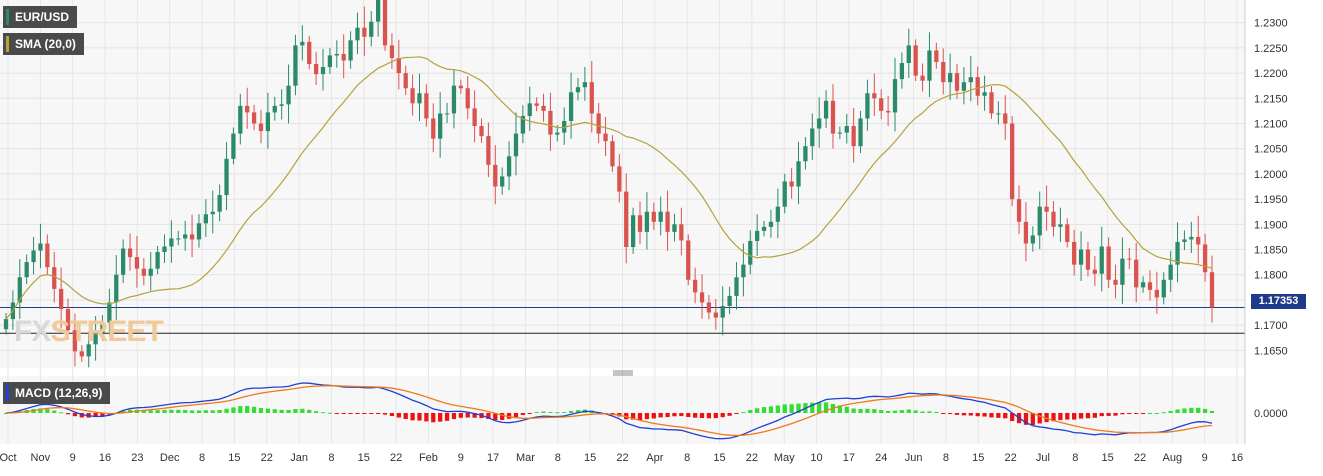  What do you see at coordinates (1271, 74) in the screenshot?
I see `price-tick-label: 1.2200` at bounding box center [1271, 74].